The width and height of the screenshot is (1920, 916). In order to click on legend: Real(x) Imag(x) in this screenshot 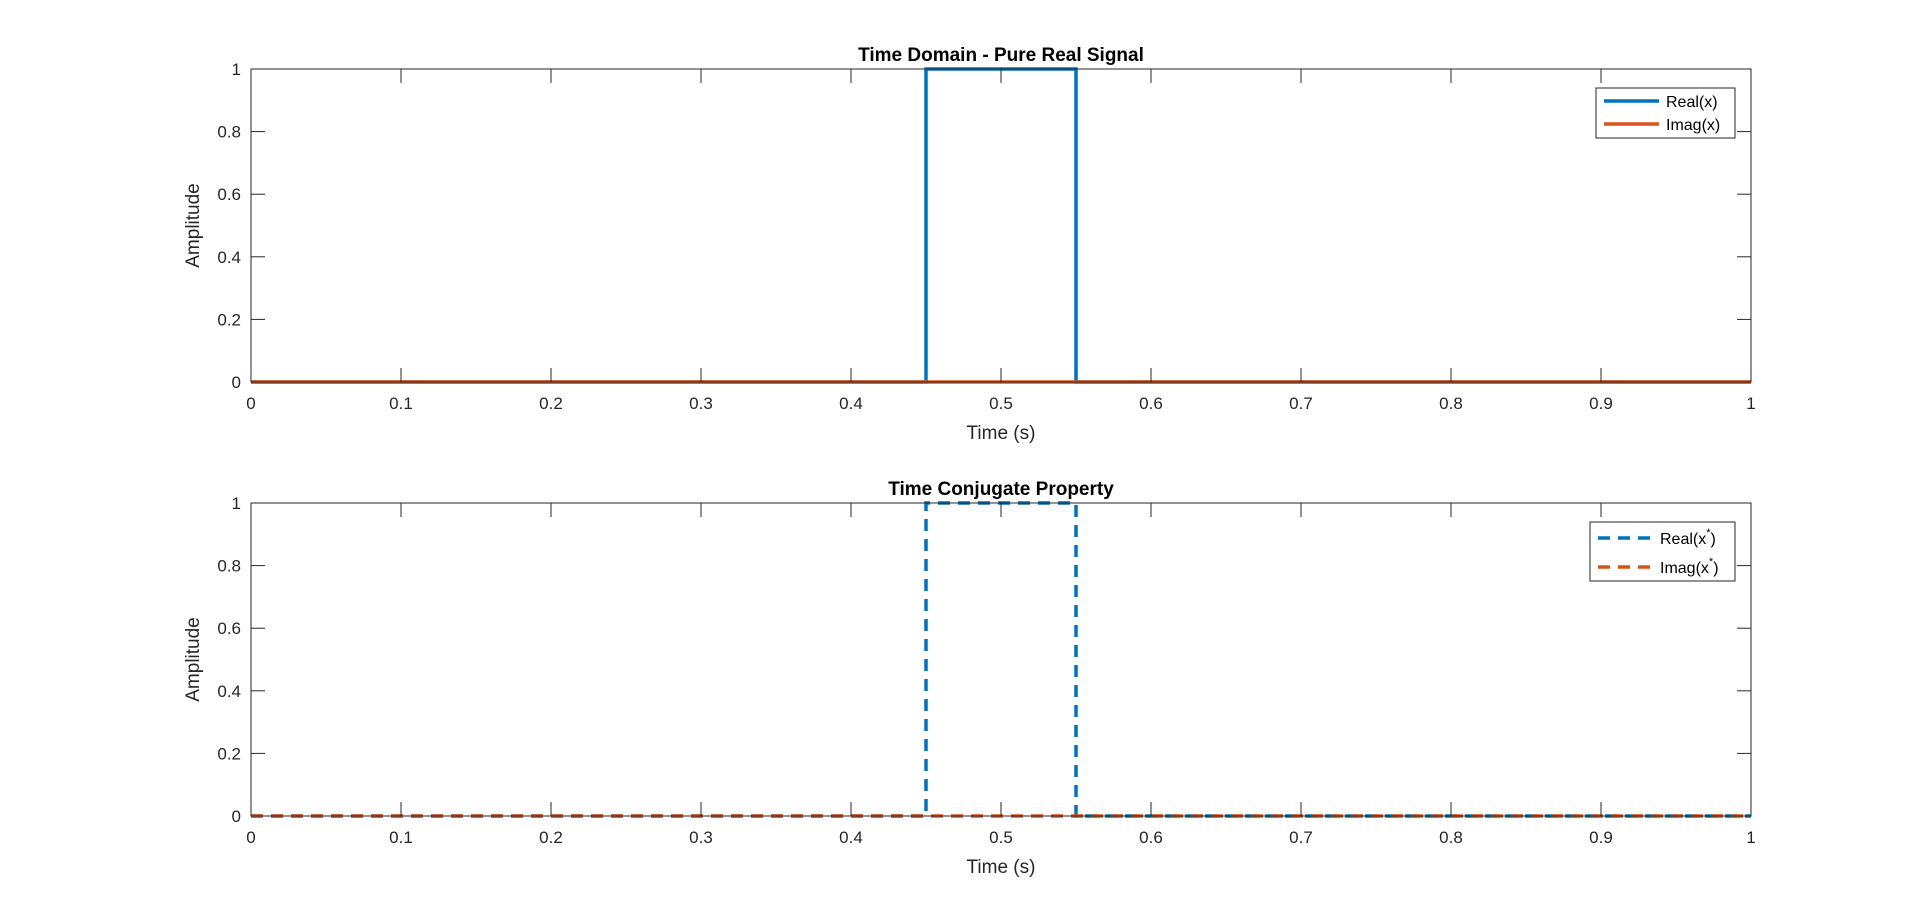, I will do `click(1665, 113)`.